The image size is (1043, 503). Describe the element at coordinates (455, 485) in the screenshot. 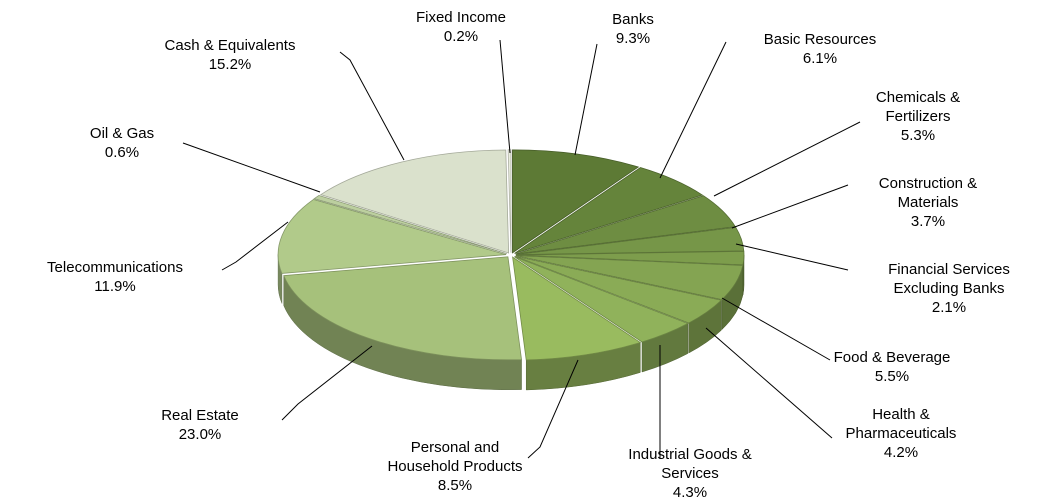

I see `slice-value-label: 8.5%` at that location.